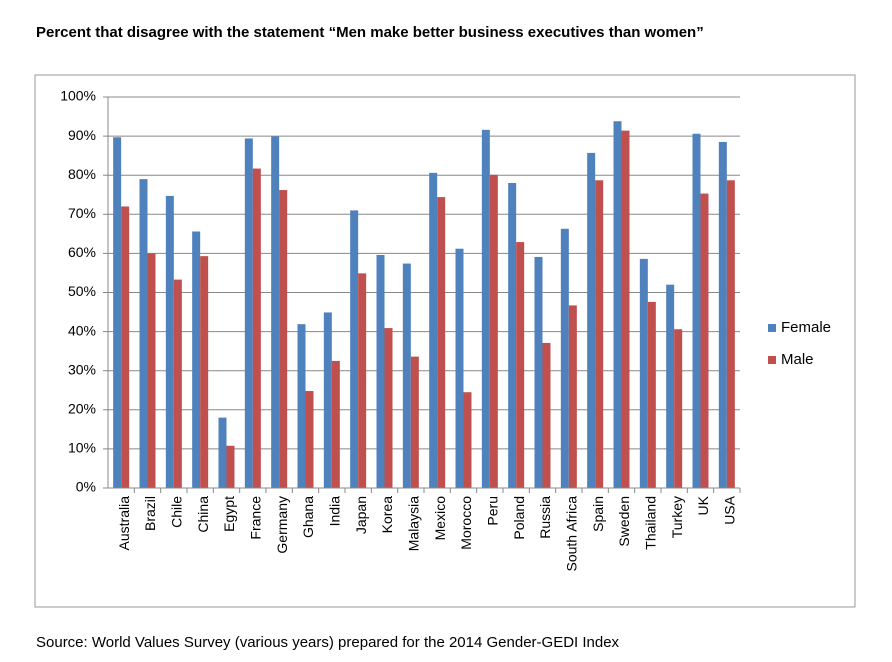 Image resolution: width=892 pixels, height=662 pixels. Describe the element at coordinates (177, 512) in the screenshot. I see `x-tick-label: Chile` at that location.